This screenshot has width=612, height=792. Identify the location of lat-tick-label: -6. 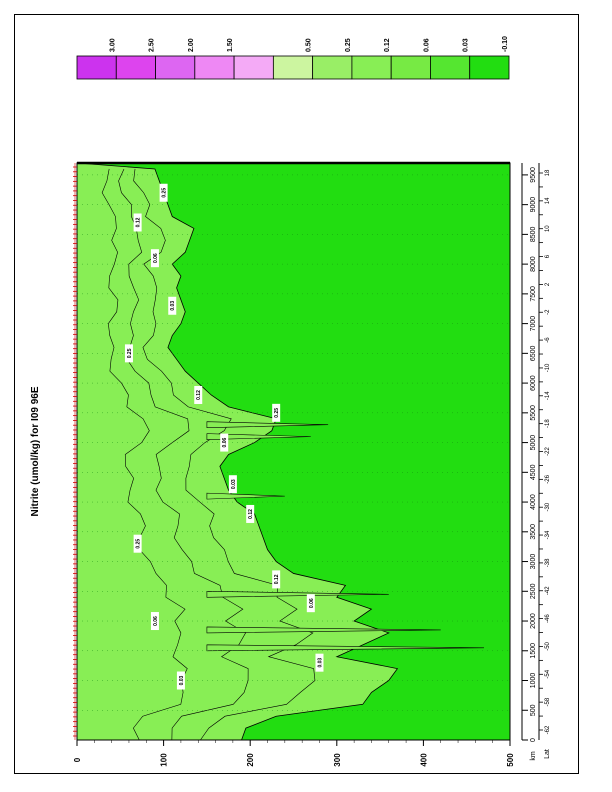
(548, 340).